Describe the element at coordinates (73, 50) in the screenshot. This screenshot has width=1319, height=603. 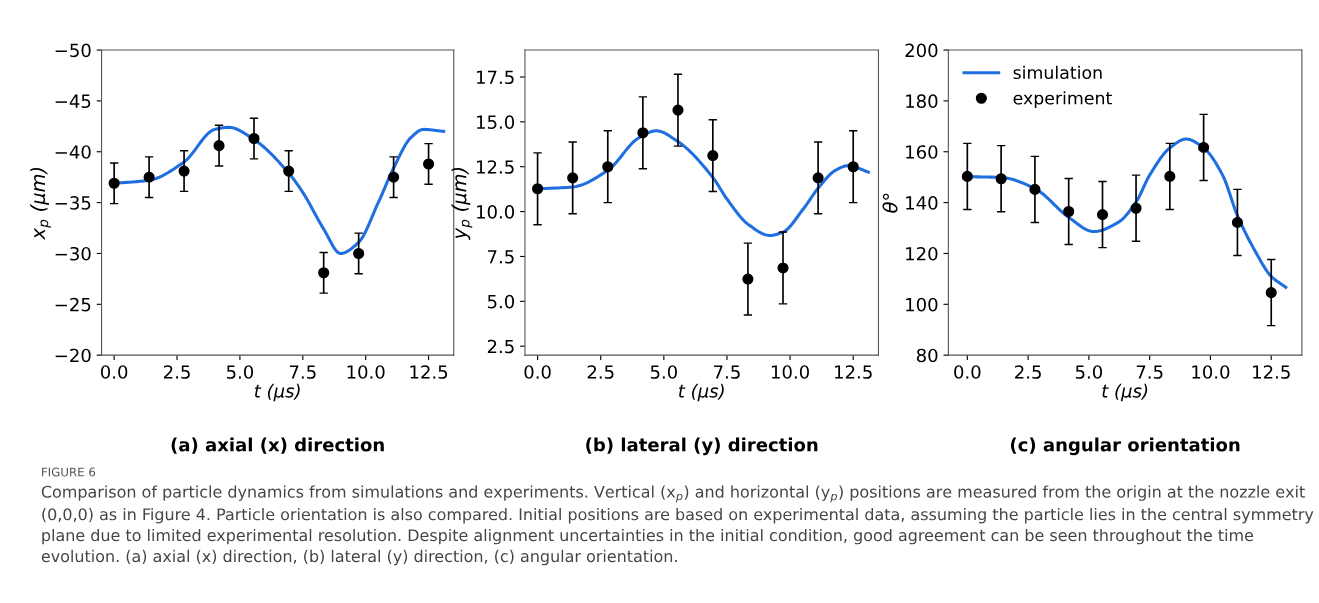
I see `y-tick-label: −50` at that location.